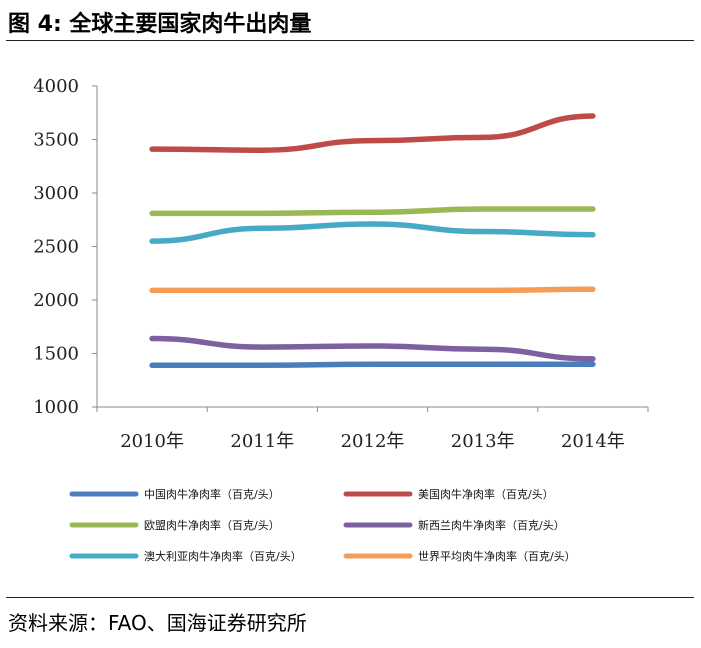 This screenshot has width=701, height=648. Describe the element at coordinates (152, 441) in the screenshot. I see `x-tick-label: 2010年` at that location.